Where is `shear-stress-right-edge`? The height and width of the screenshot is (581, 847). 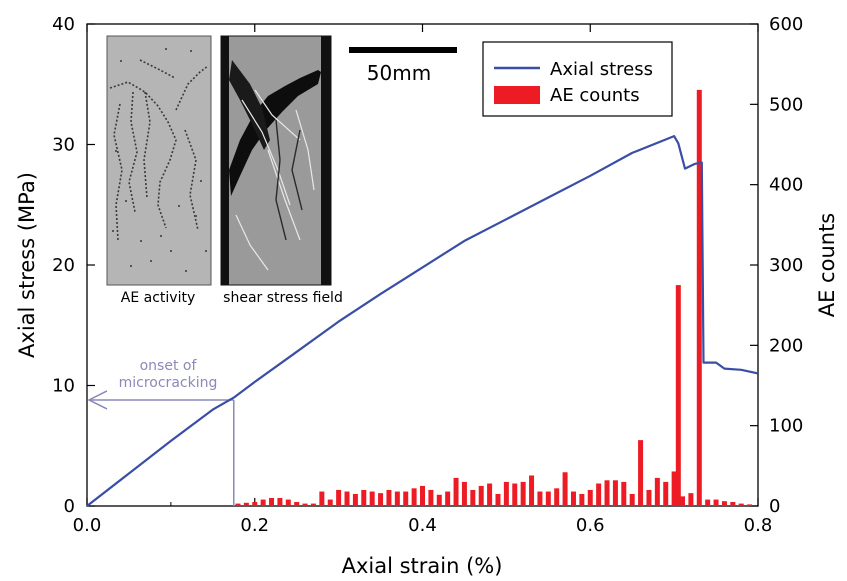
shear-stress-right-edge is located at coordinates (326, 160).